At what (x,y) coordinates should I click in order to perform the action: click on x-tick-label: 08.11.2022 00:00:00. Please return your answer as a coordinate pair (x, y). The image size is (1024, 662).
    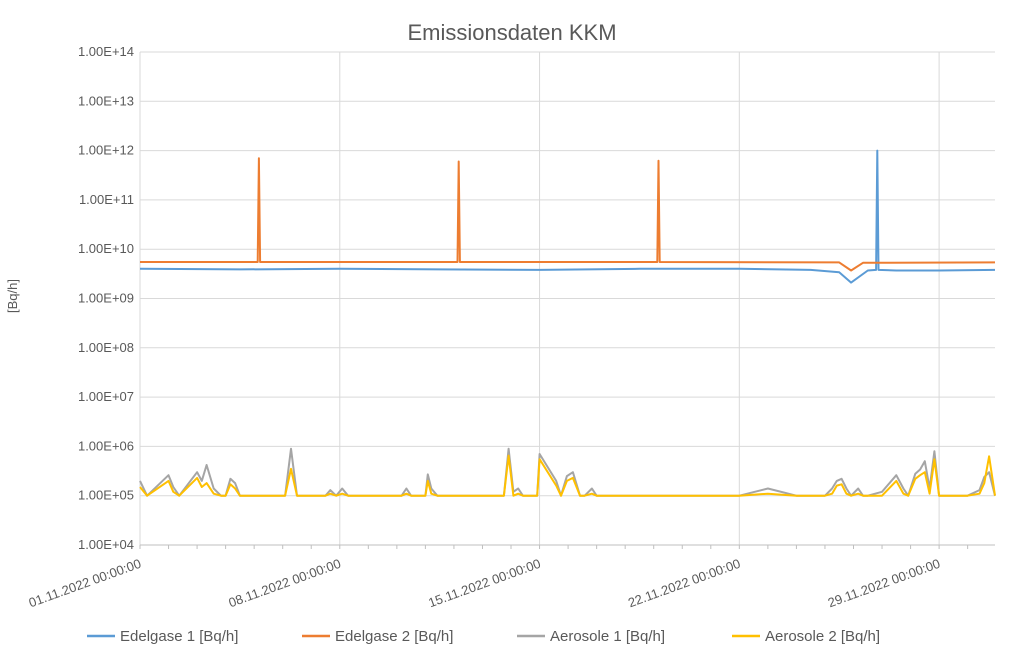
    Looking at the image, I should click on (284, 583).